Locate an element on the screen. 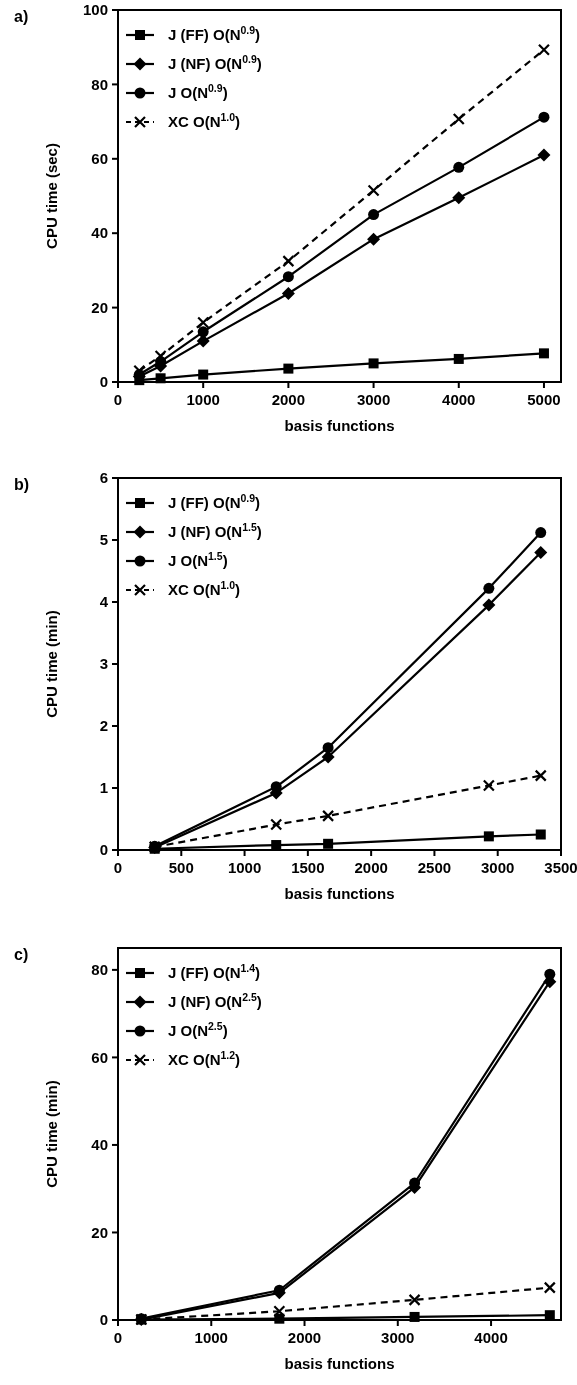 The image size is (577, 1385). y-tick-label: 2 is located at coordinates (103, 726).